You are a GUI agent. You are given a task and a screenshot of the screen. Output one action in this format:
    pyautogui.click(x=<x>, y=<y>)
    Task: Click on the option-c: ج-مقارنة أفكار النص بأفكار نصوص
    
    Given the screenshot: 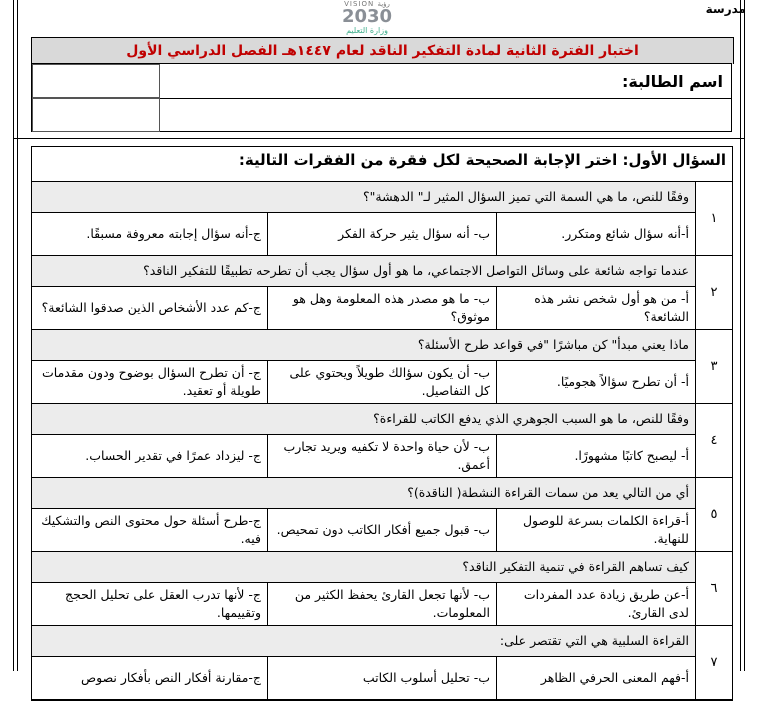 What is the action you would take?
    pyautogui.click(x=150, y=678)
    